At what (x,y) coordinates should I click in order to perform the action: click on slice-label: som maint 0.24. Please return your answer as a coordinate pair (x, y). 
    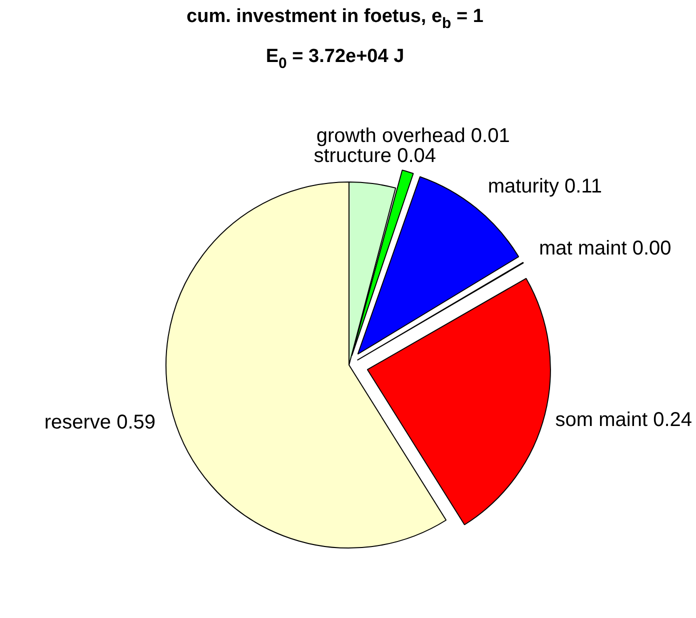
    Looking at the image, I should click on (623, 420).